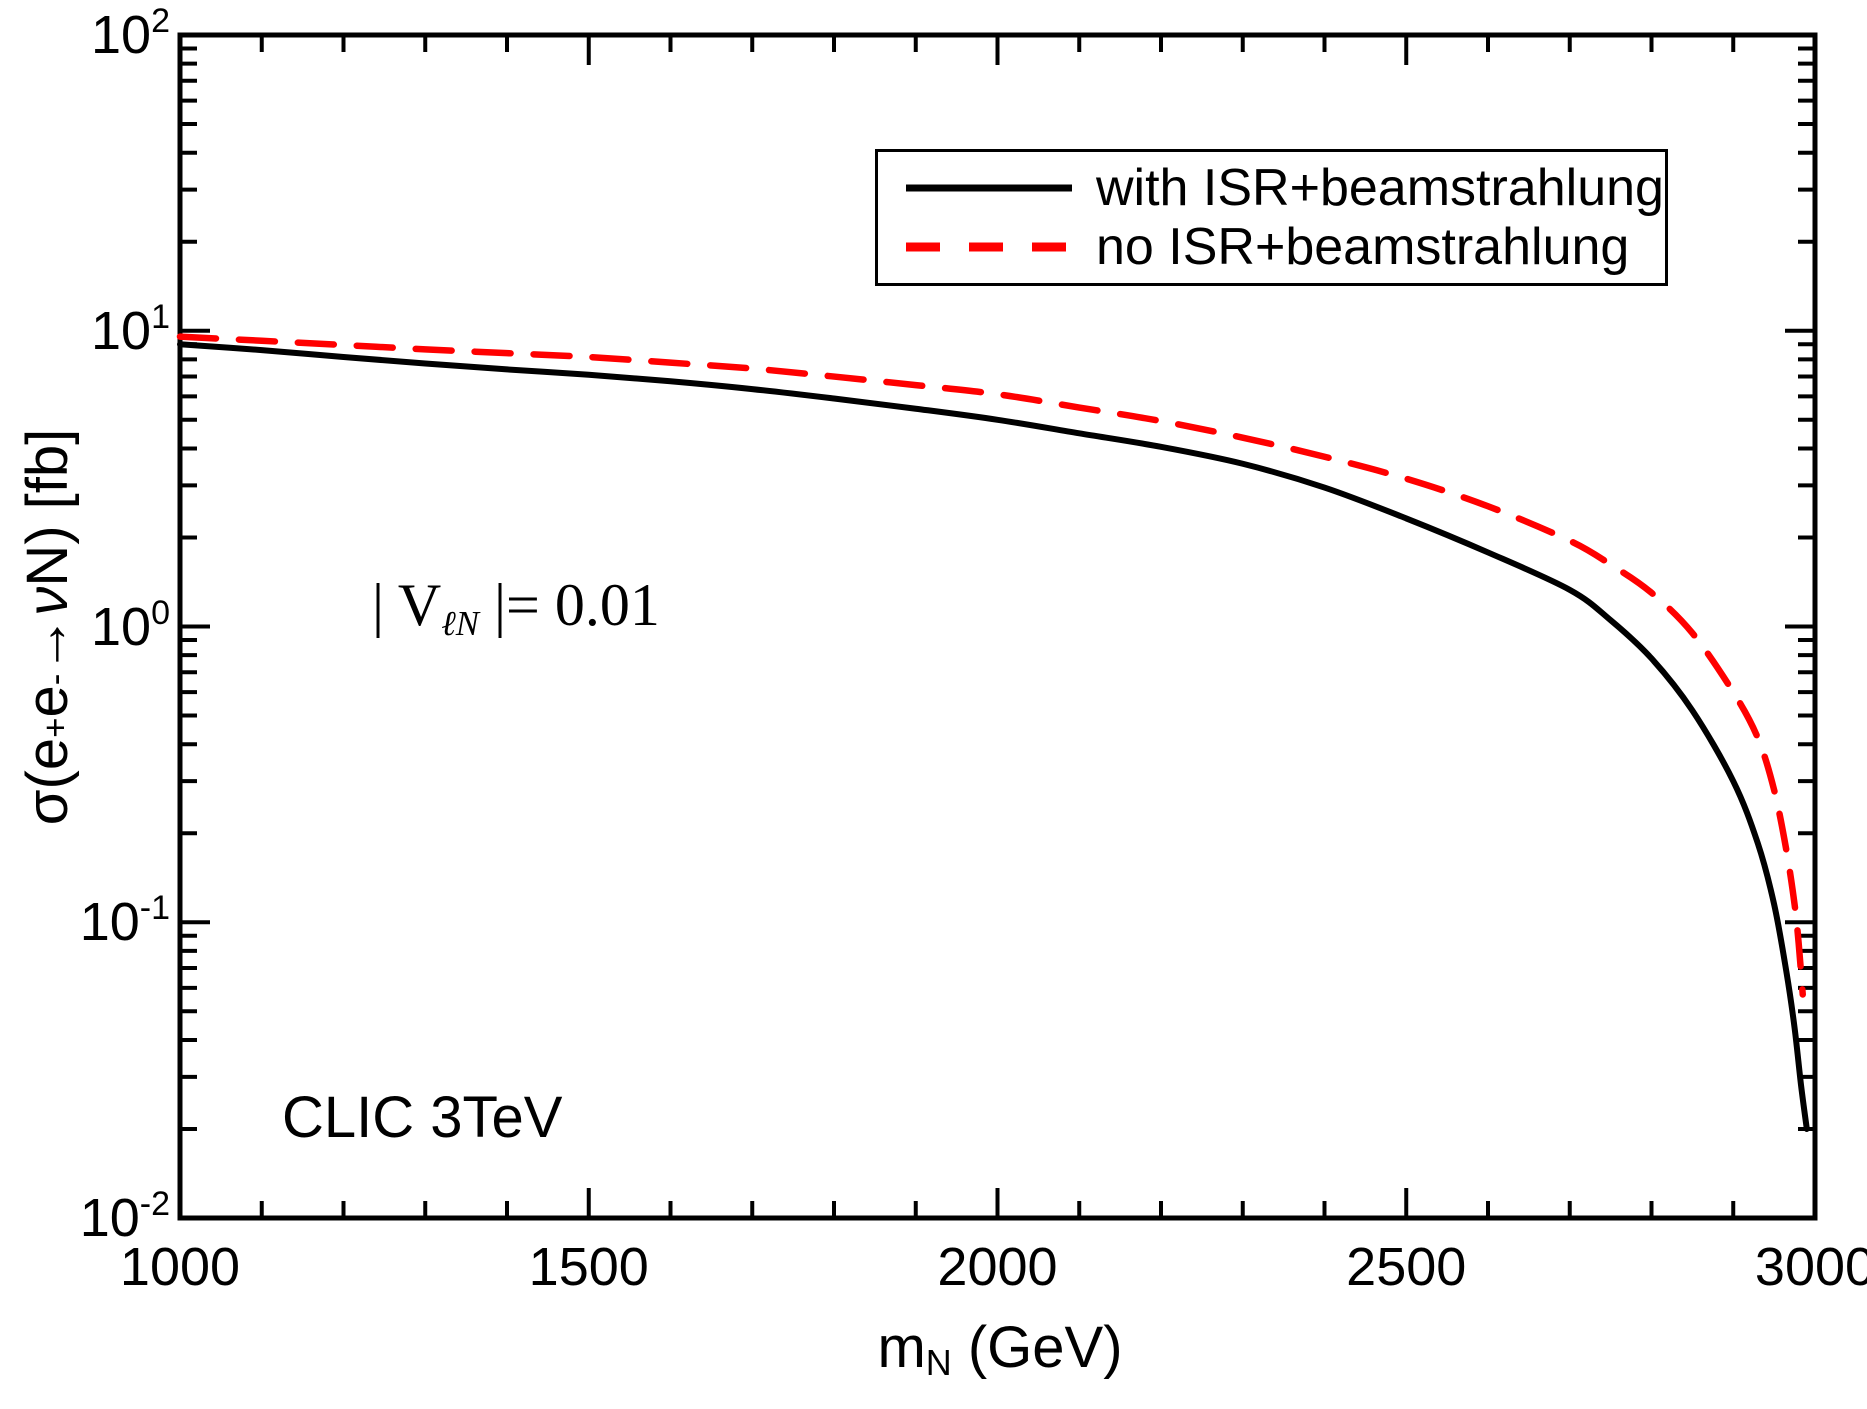 This screenshot has height=1409, width=1867. I want to click on legend-entry-with-isr: with ISR+beamstrahlung, so click(1271, 188).